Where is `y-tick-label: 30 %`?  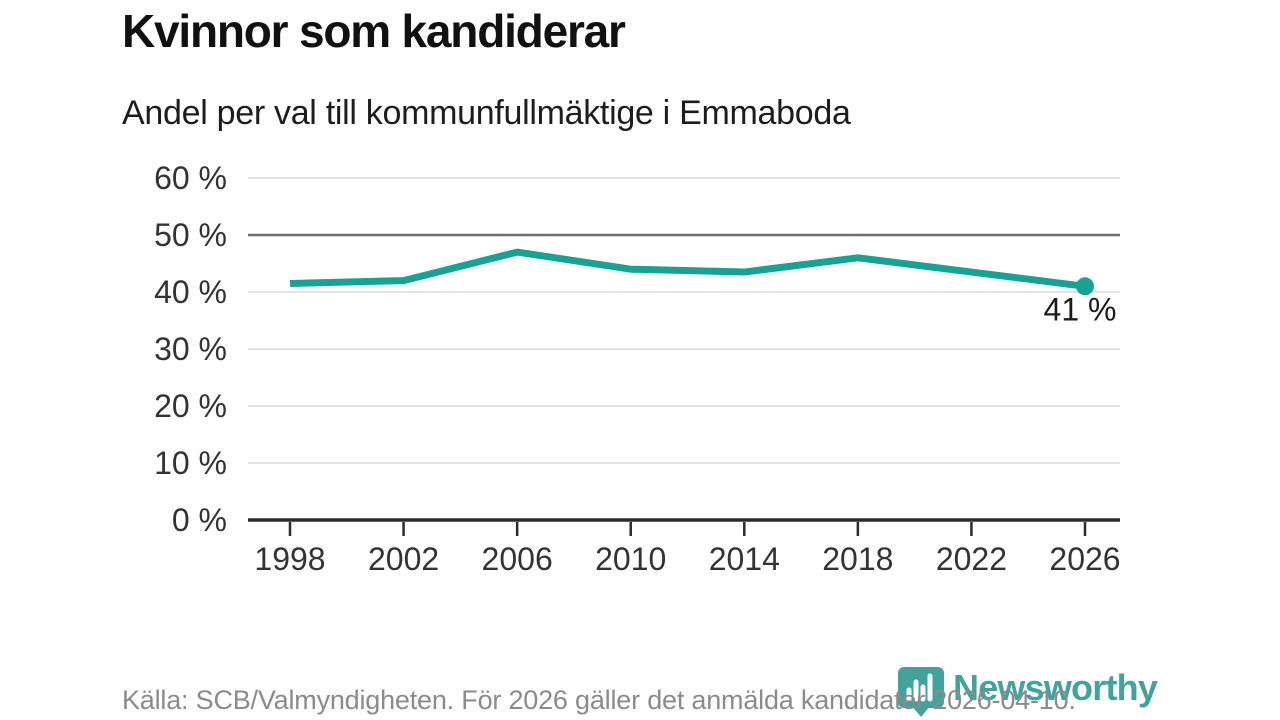 y-tick-label: 30 % is located at coordinates (190, 349).